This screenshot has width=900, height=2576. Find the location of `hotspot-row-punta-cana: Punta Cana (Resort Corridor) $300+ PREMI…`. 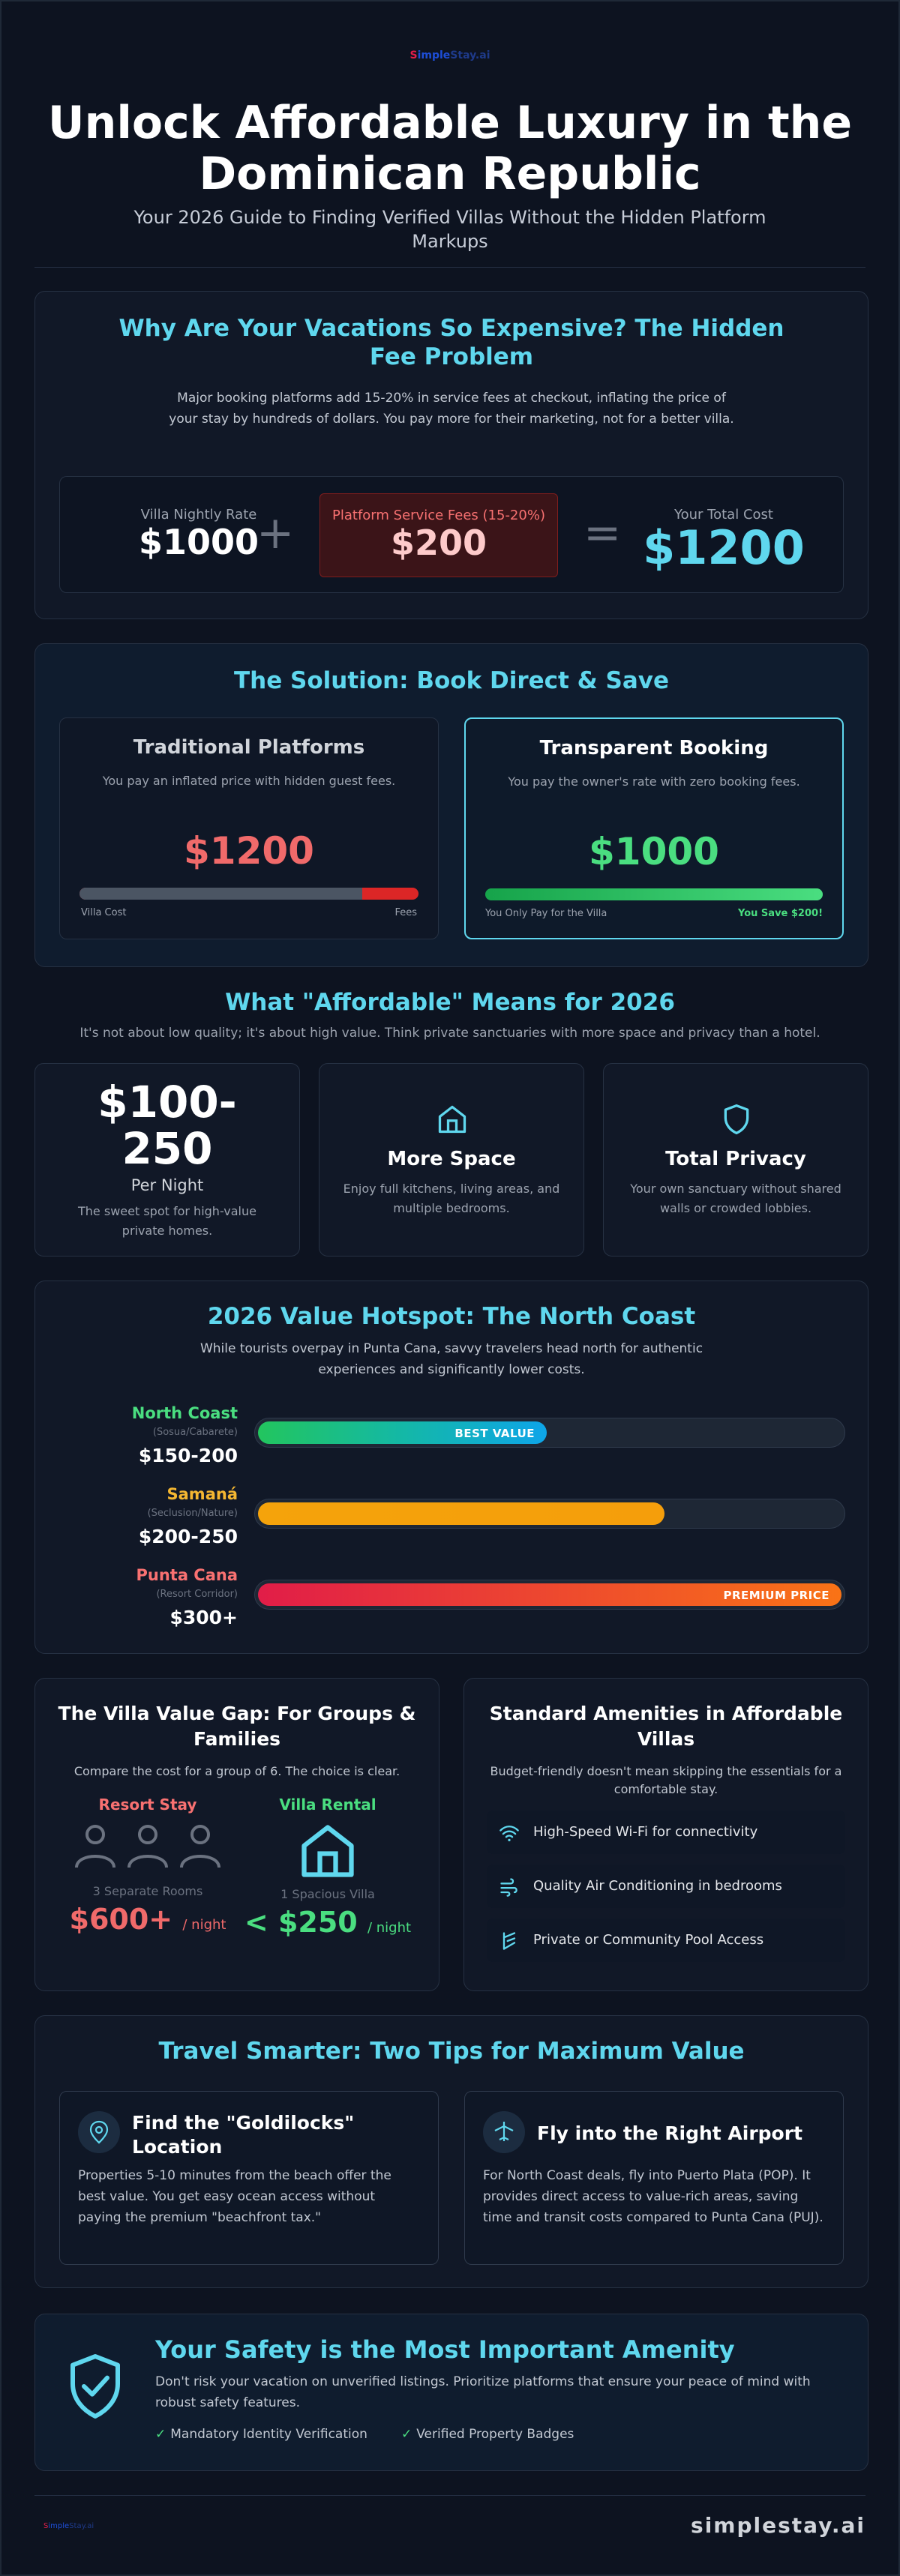

hotspot-row-punta-cana: Punta Cana (Resort Corridor) $300+ PREMI… is located at coordinates (455, 1600).